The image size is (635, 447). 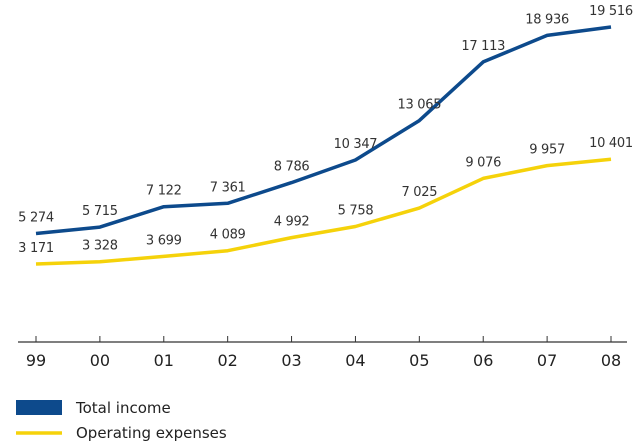 What do you see at coordinates (123, 408) in the screenshot?
I see `legend-label-total-income: Total income` at bounding box center [123, 408].